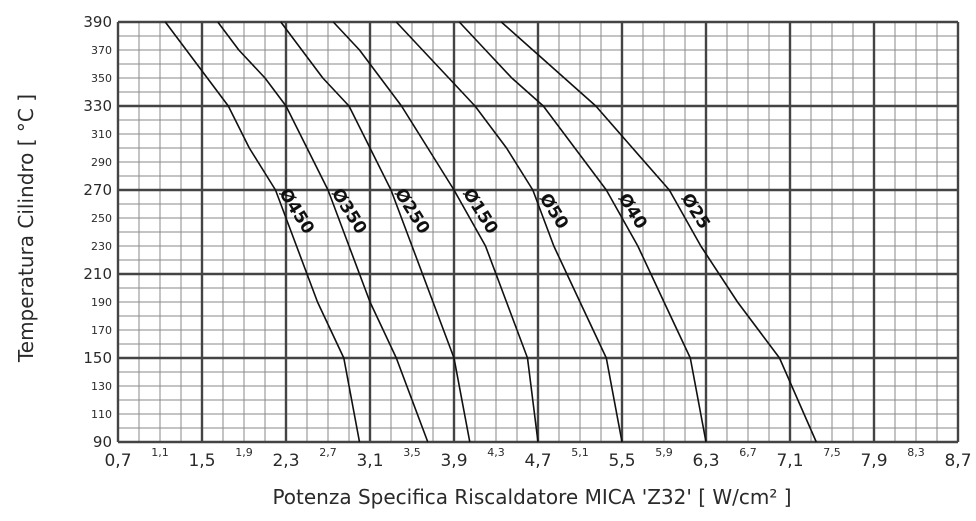 The image size is (976, 521). Describe the element at coordinates (244, 452) in the screenshot. I see `x-tick-label-minor: 1,9` at that location.